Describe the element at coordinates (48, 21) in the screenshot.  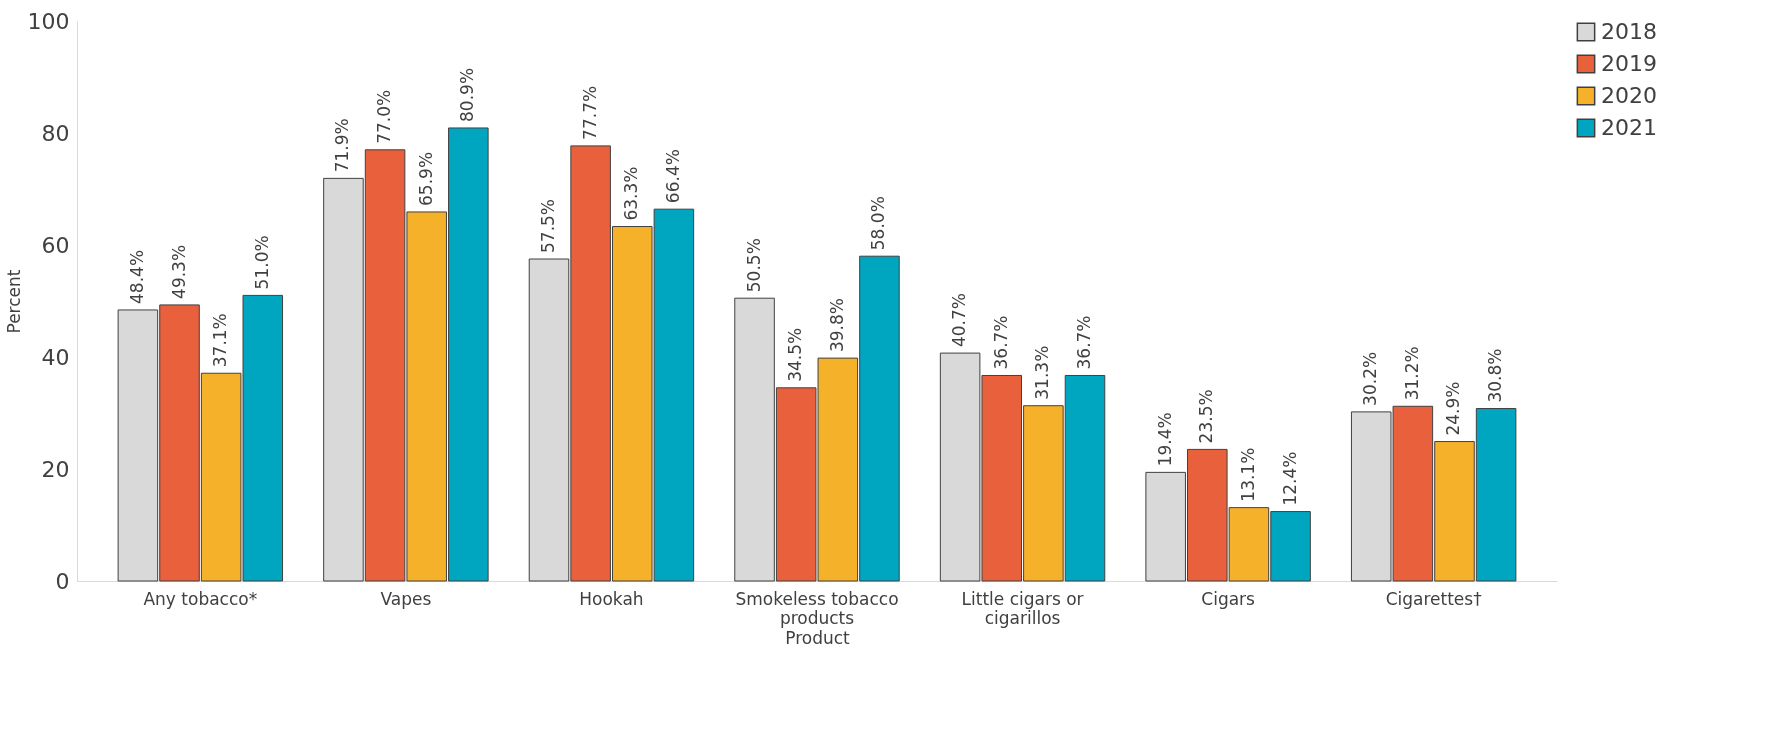
I see `y-tick-label: 100` at that location.